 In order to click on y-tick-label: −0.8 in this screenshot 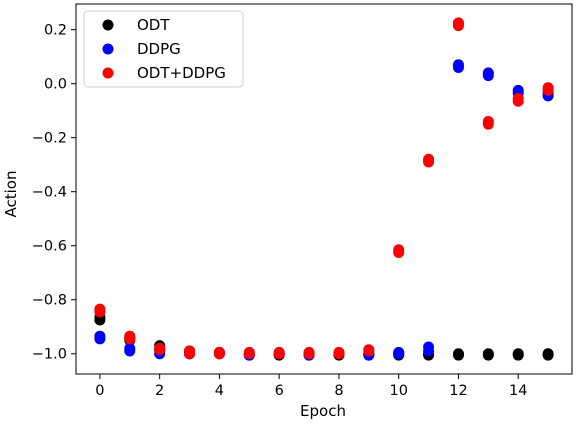, I will do `click(49, 301)`.